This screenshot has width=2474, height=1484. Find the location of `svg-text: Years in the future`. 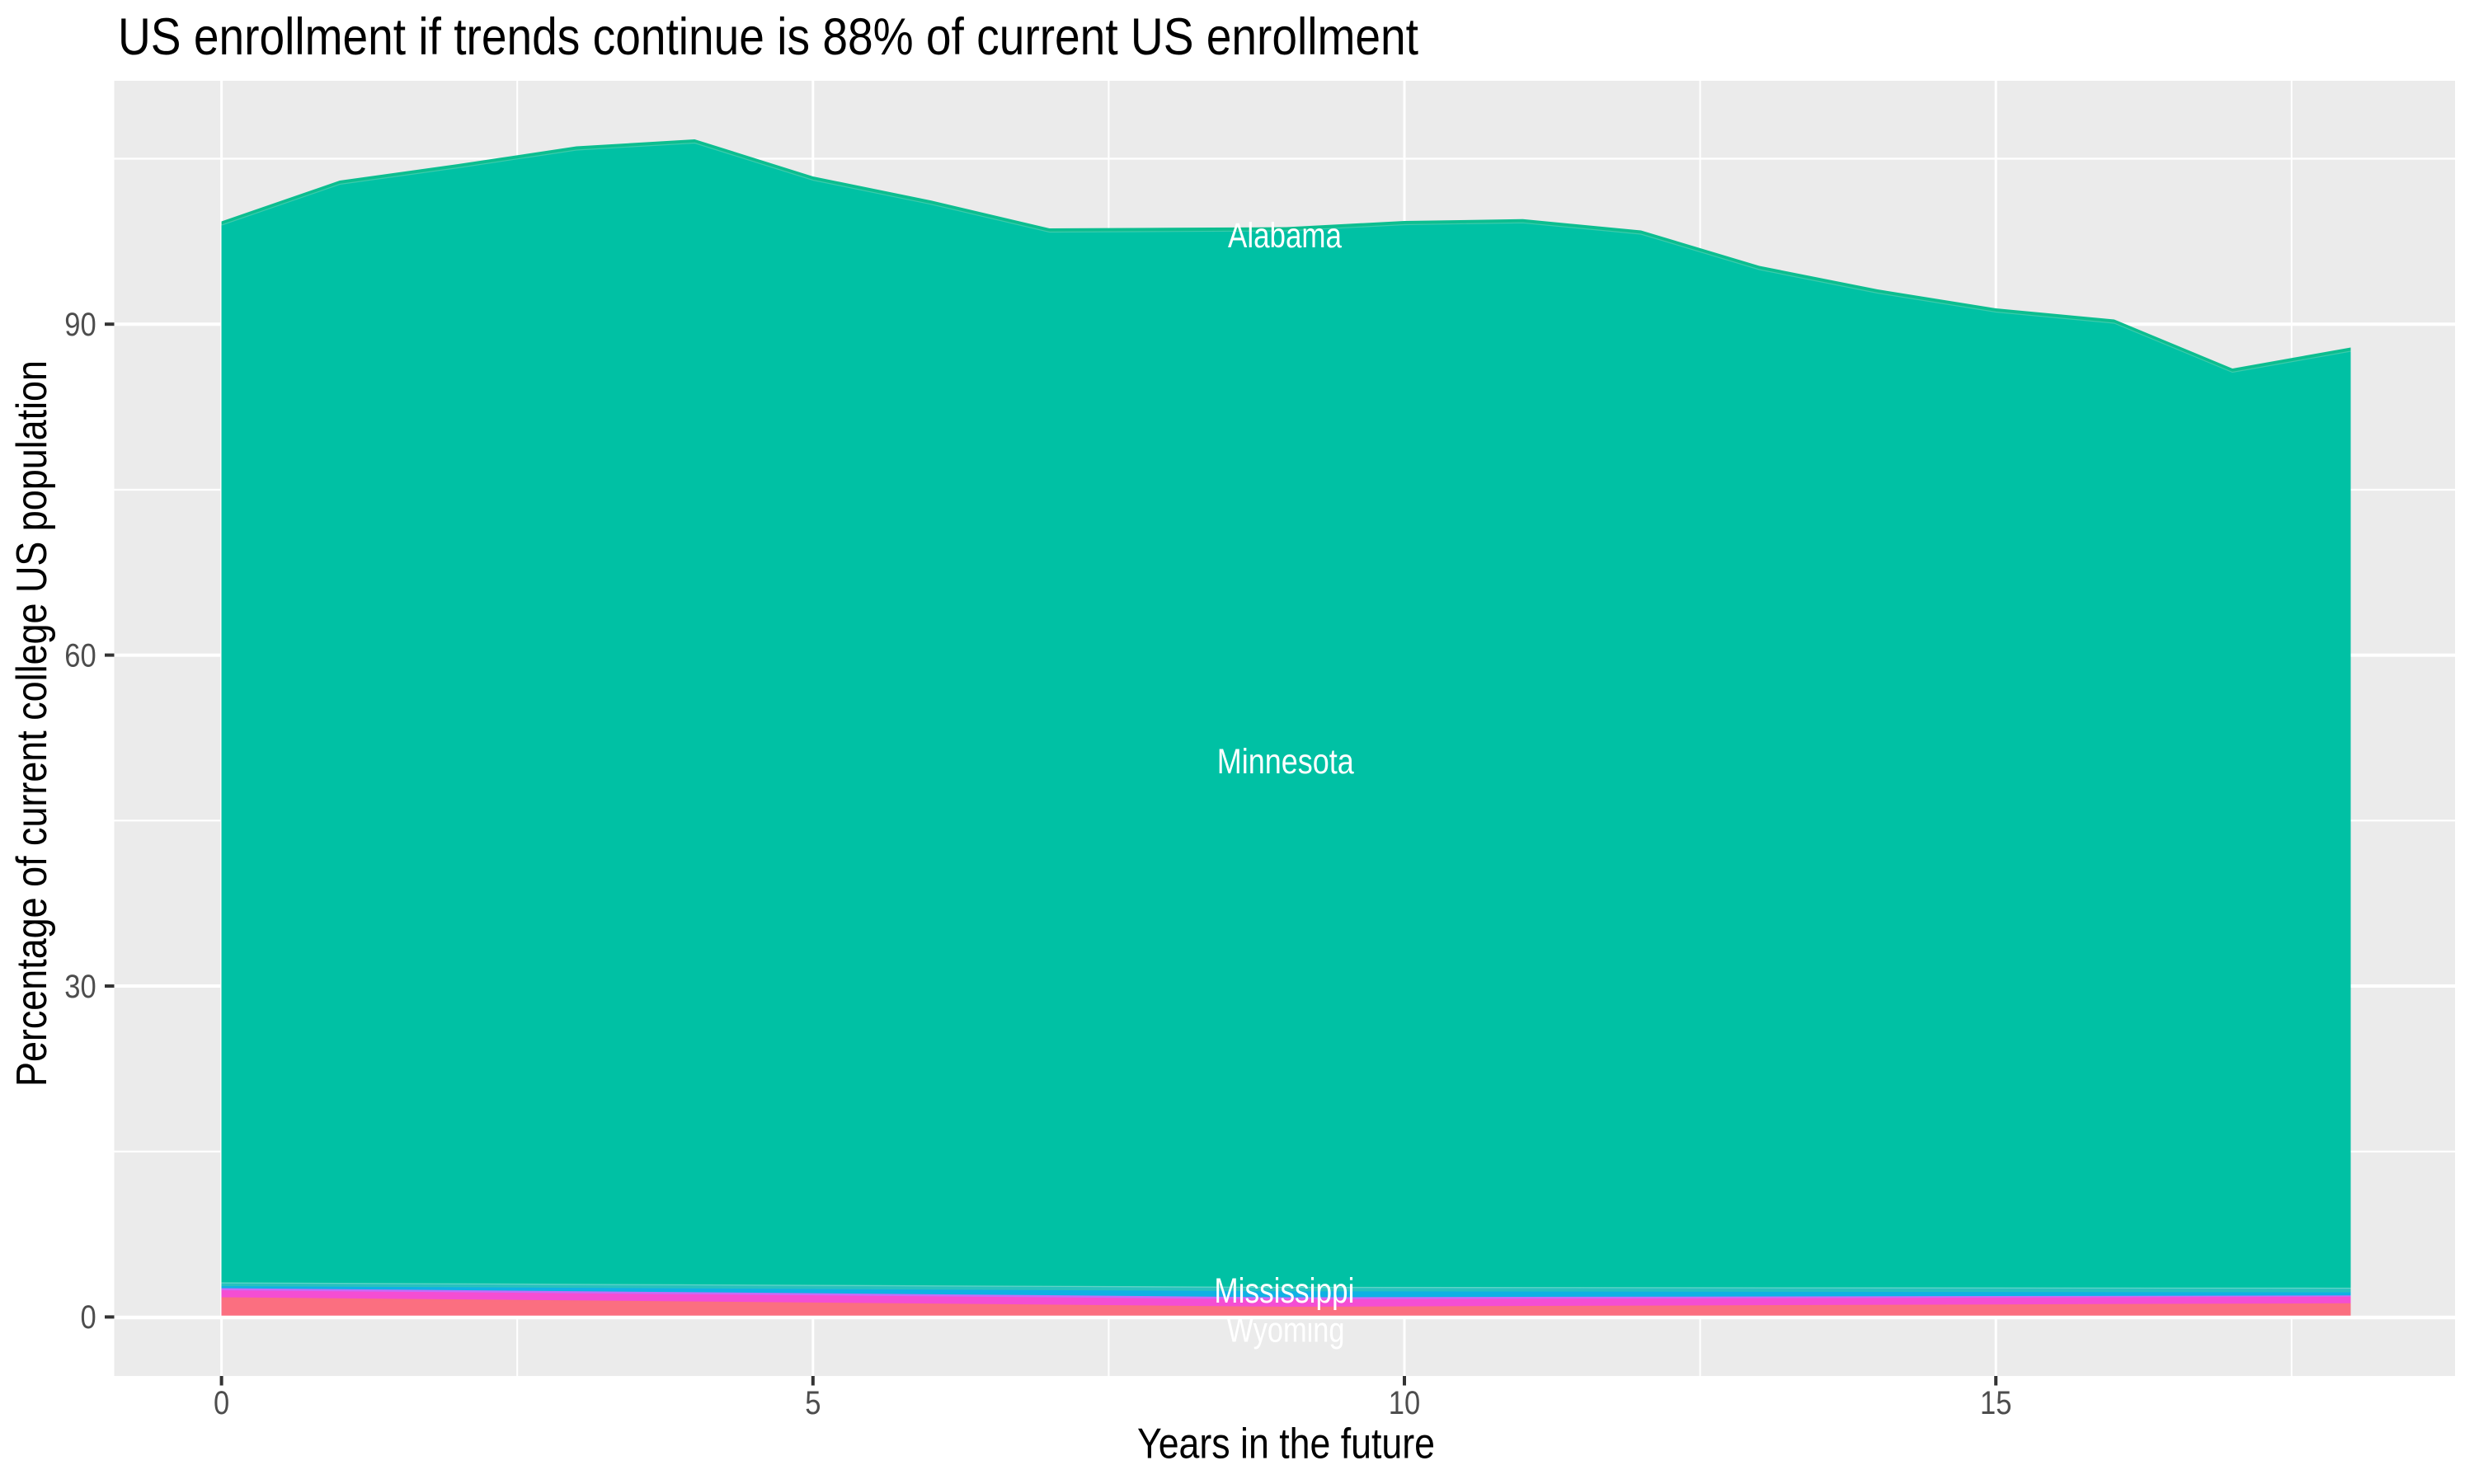

svg-text: Years in the future is located at coordinates (1286, 1444).